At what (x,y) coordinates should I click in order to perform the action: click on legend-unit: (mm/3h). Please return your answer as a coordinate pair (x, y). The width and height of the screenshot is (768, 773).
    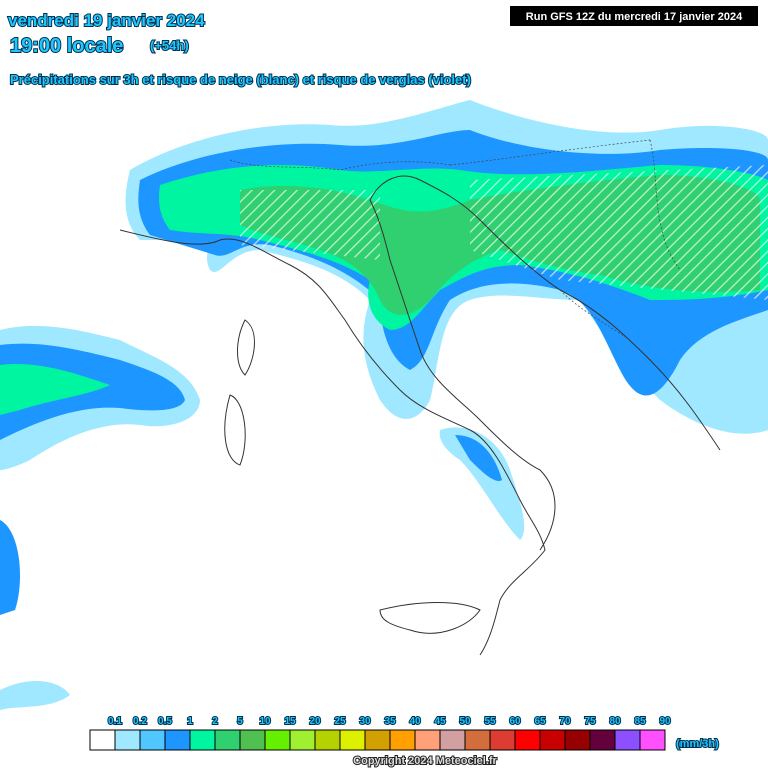
    Looking at the image, I should click on (697, 744).